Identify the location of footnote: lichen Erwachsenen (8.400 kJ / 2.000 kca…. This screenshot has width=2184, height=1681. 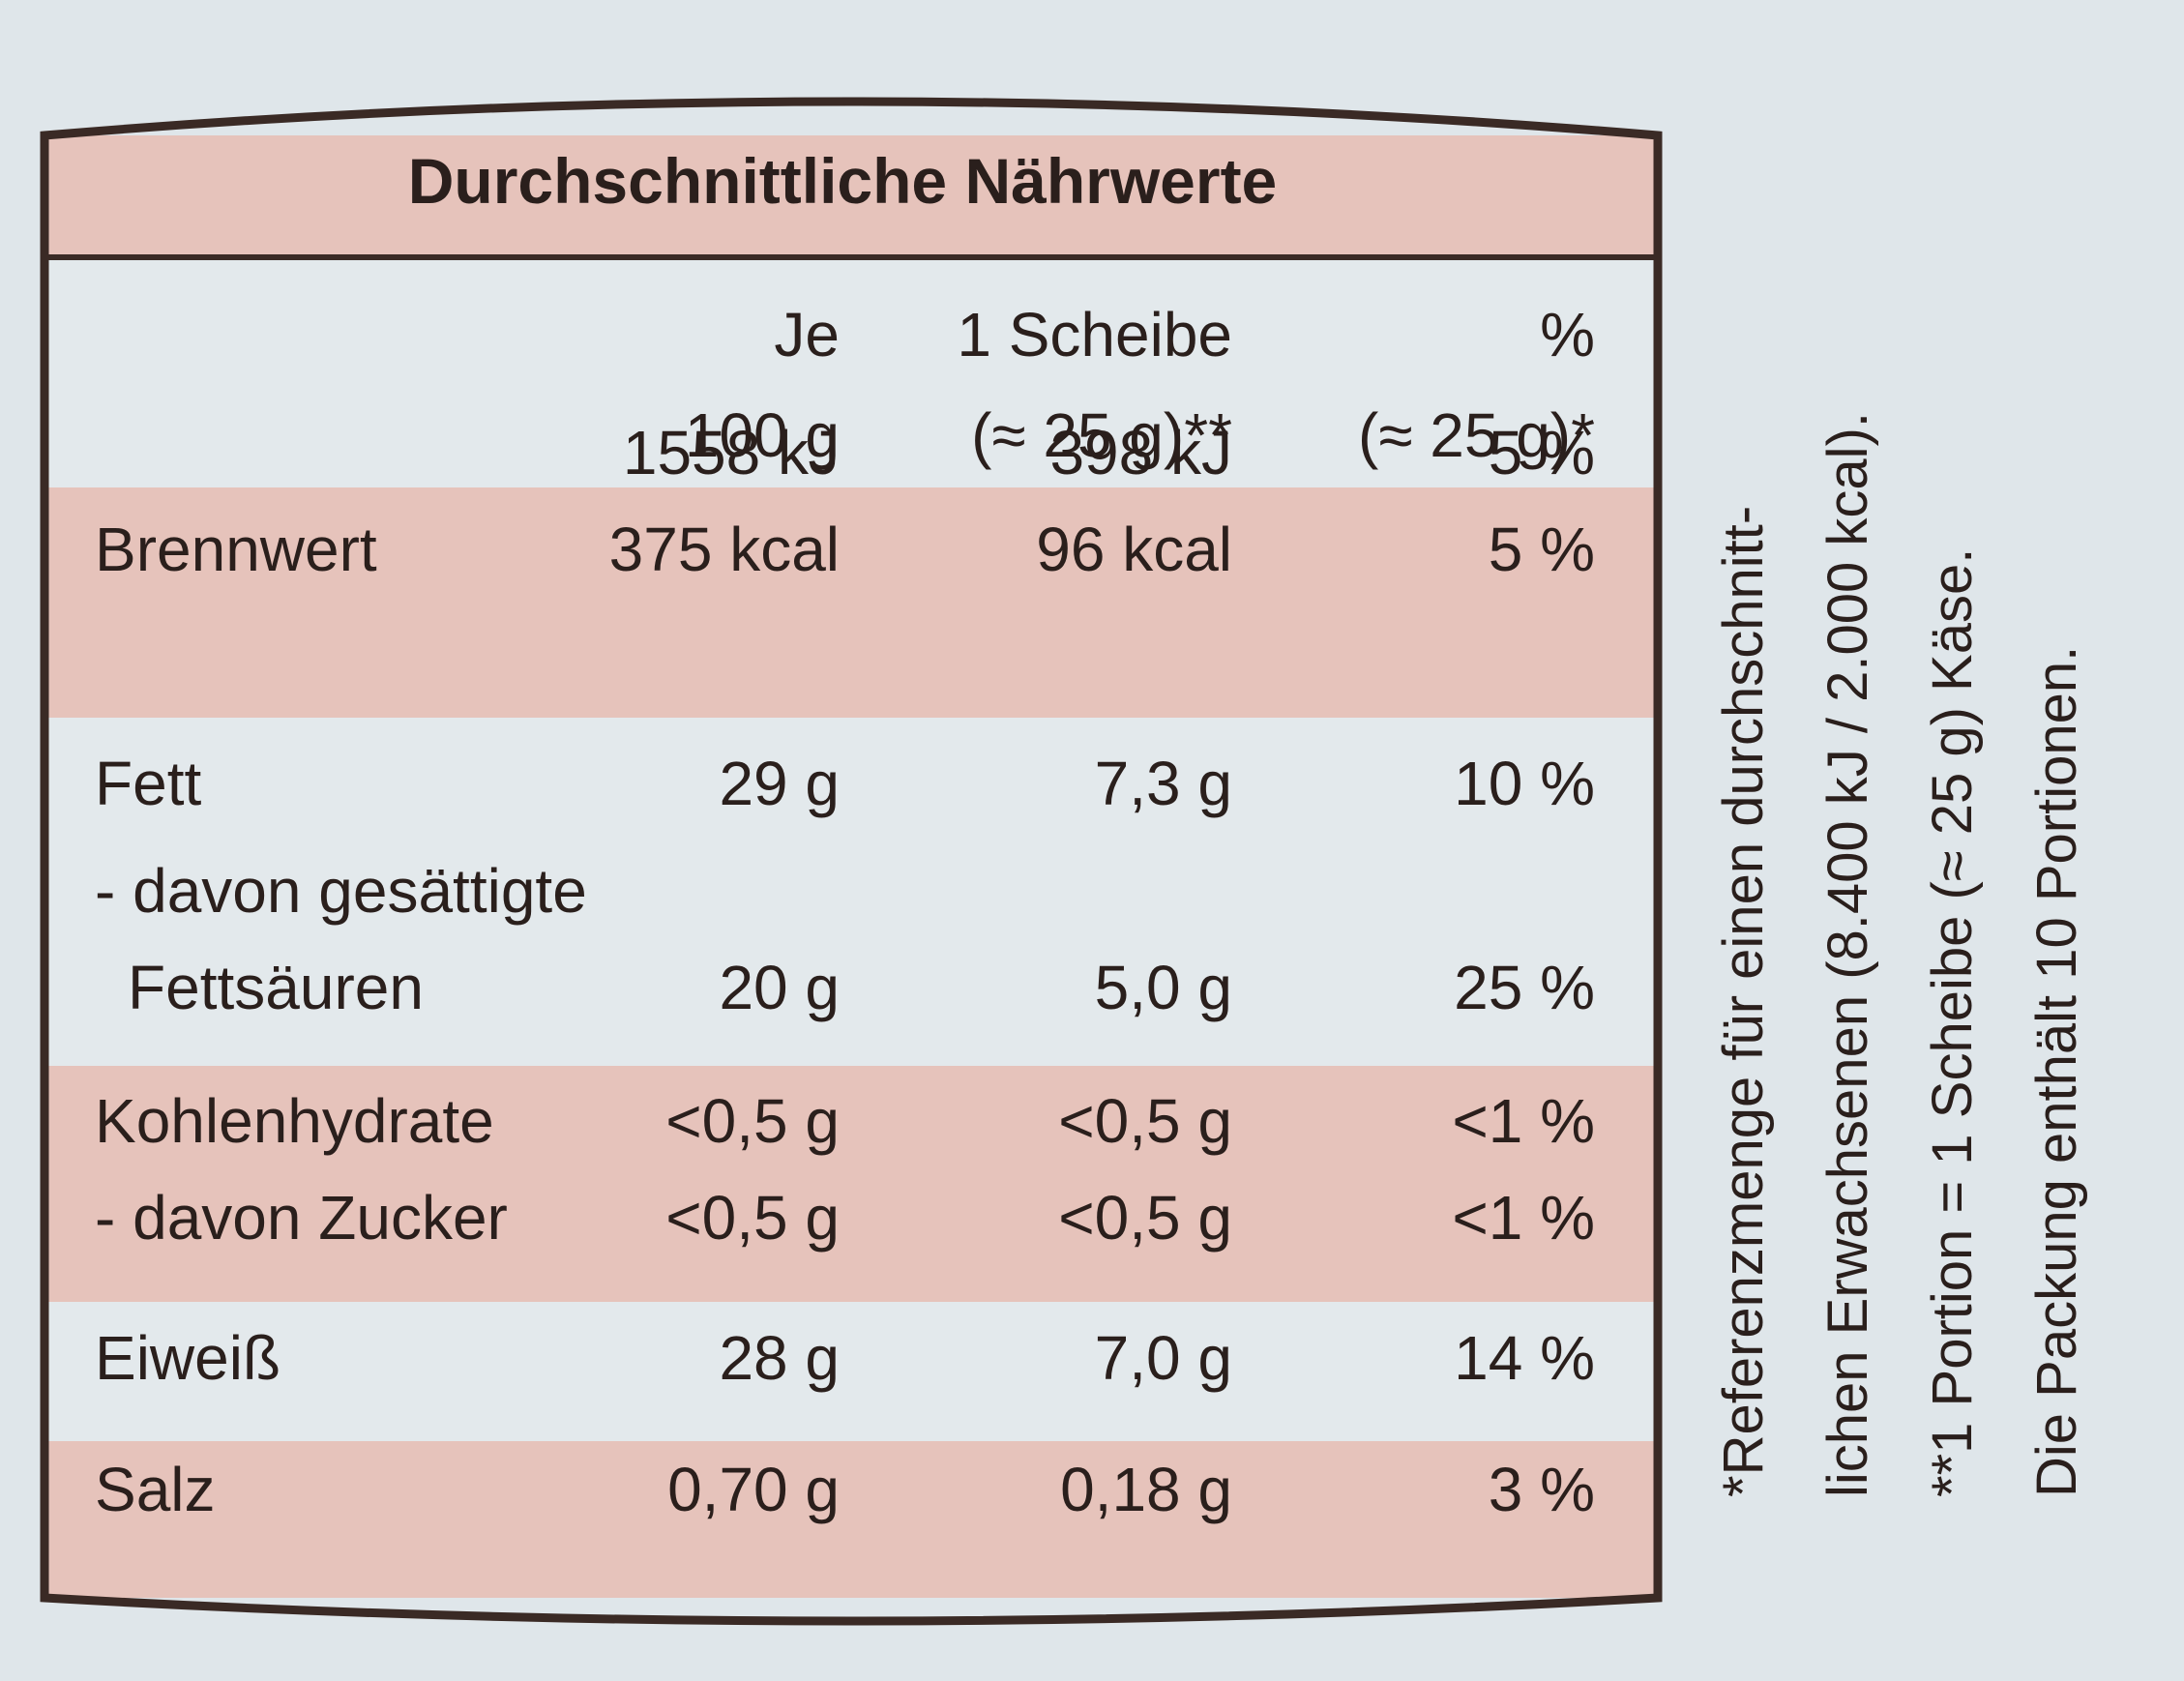
(1848, 954).